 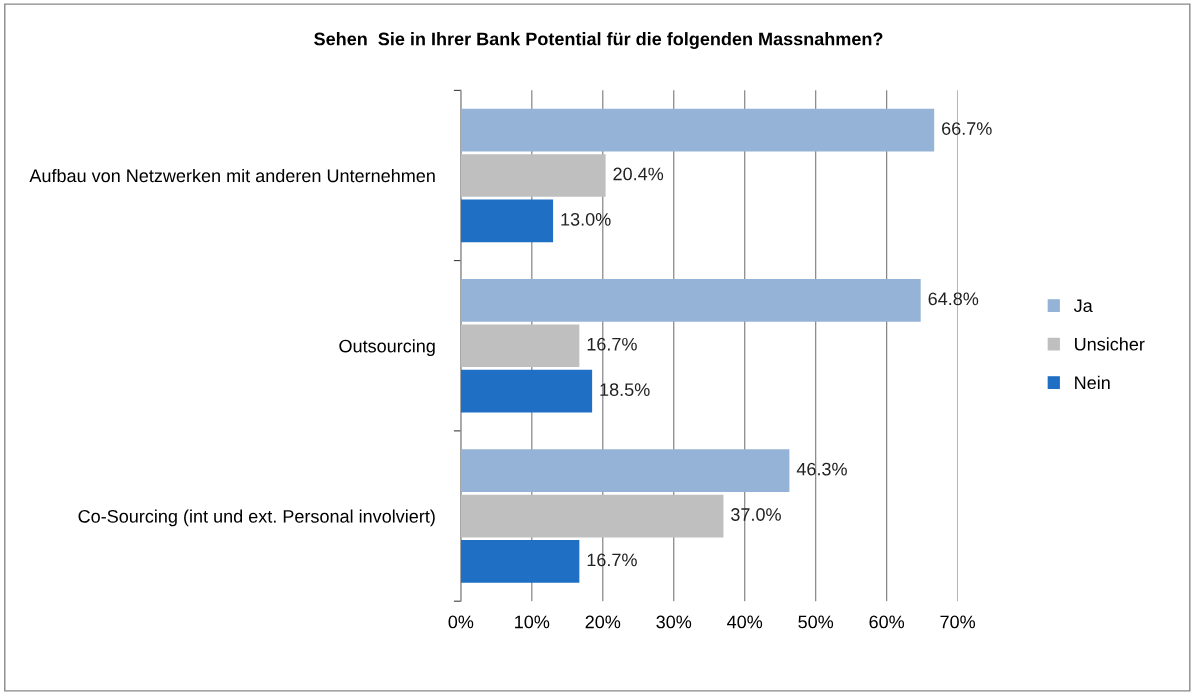 I want to click on data-label: 37.0%, so click(x=756, y=514).